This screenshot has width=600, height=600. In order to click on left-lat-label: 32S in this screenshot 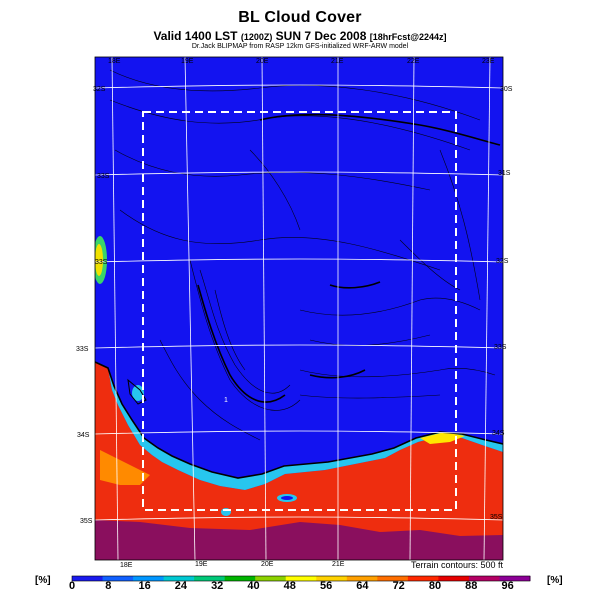, I will do `click(99, 89)`.